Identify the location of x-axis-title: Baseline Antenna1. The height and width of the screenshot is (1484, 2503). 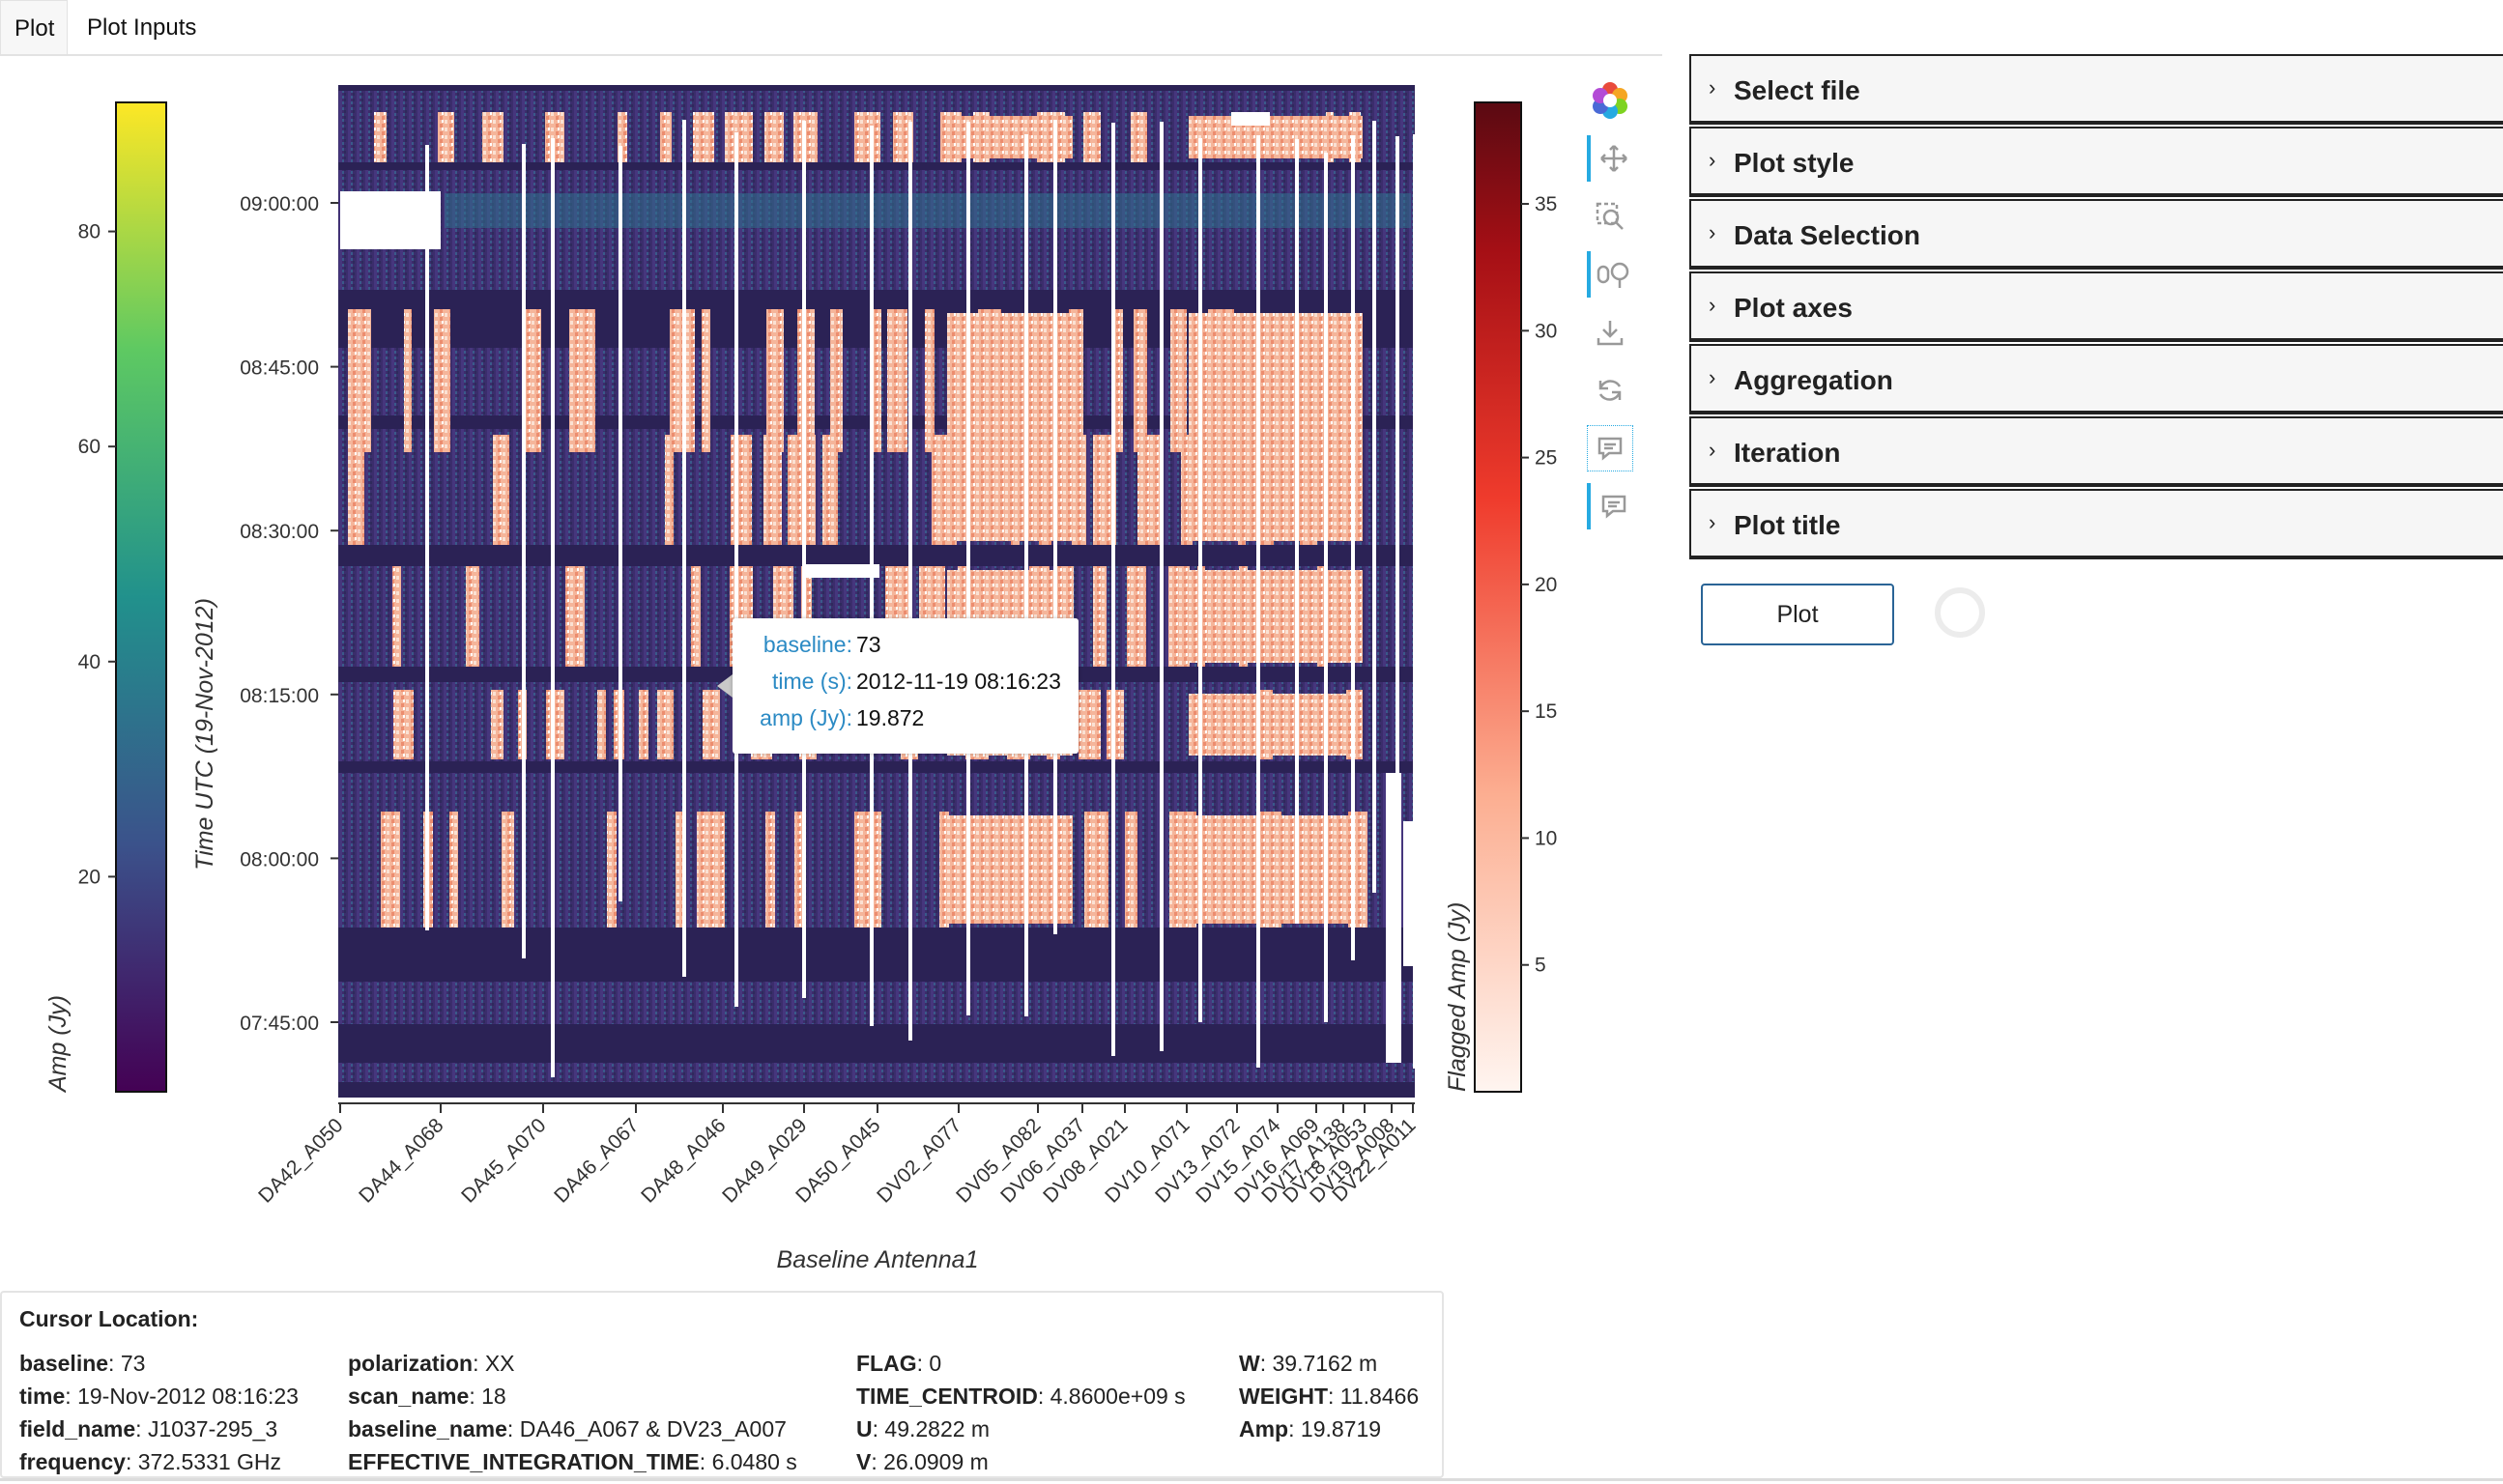
(878, 1260).